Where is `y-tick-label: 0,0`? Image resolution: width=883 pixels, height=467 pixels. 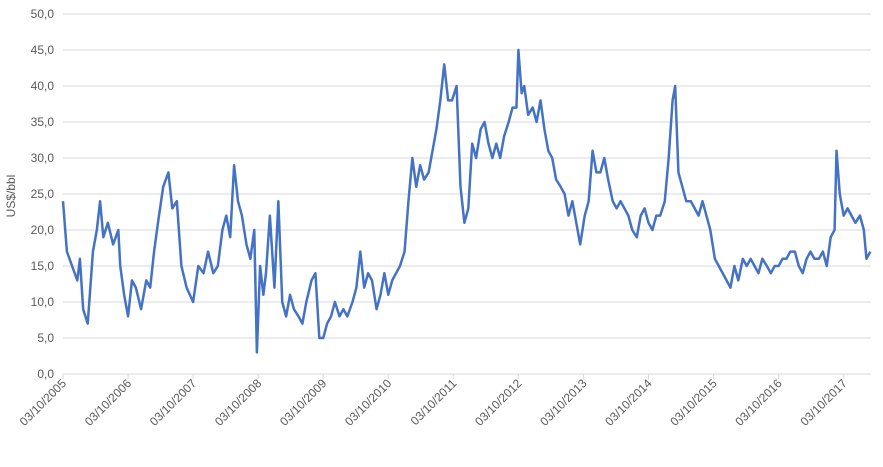
y-tick-label: 0,0 is located at coordinates (45, 374).